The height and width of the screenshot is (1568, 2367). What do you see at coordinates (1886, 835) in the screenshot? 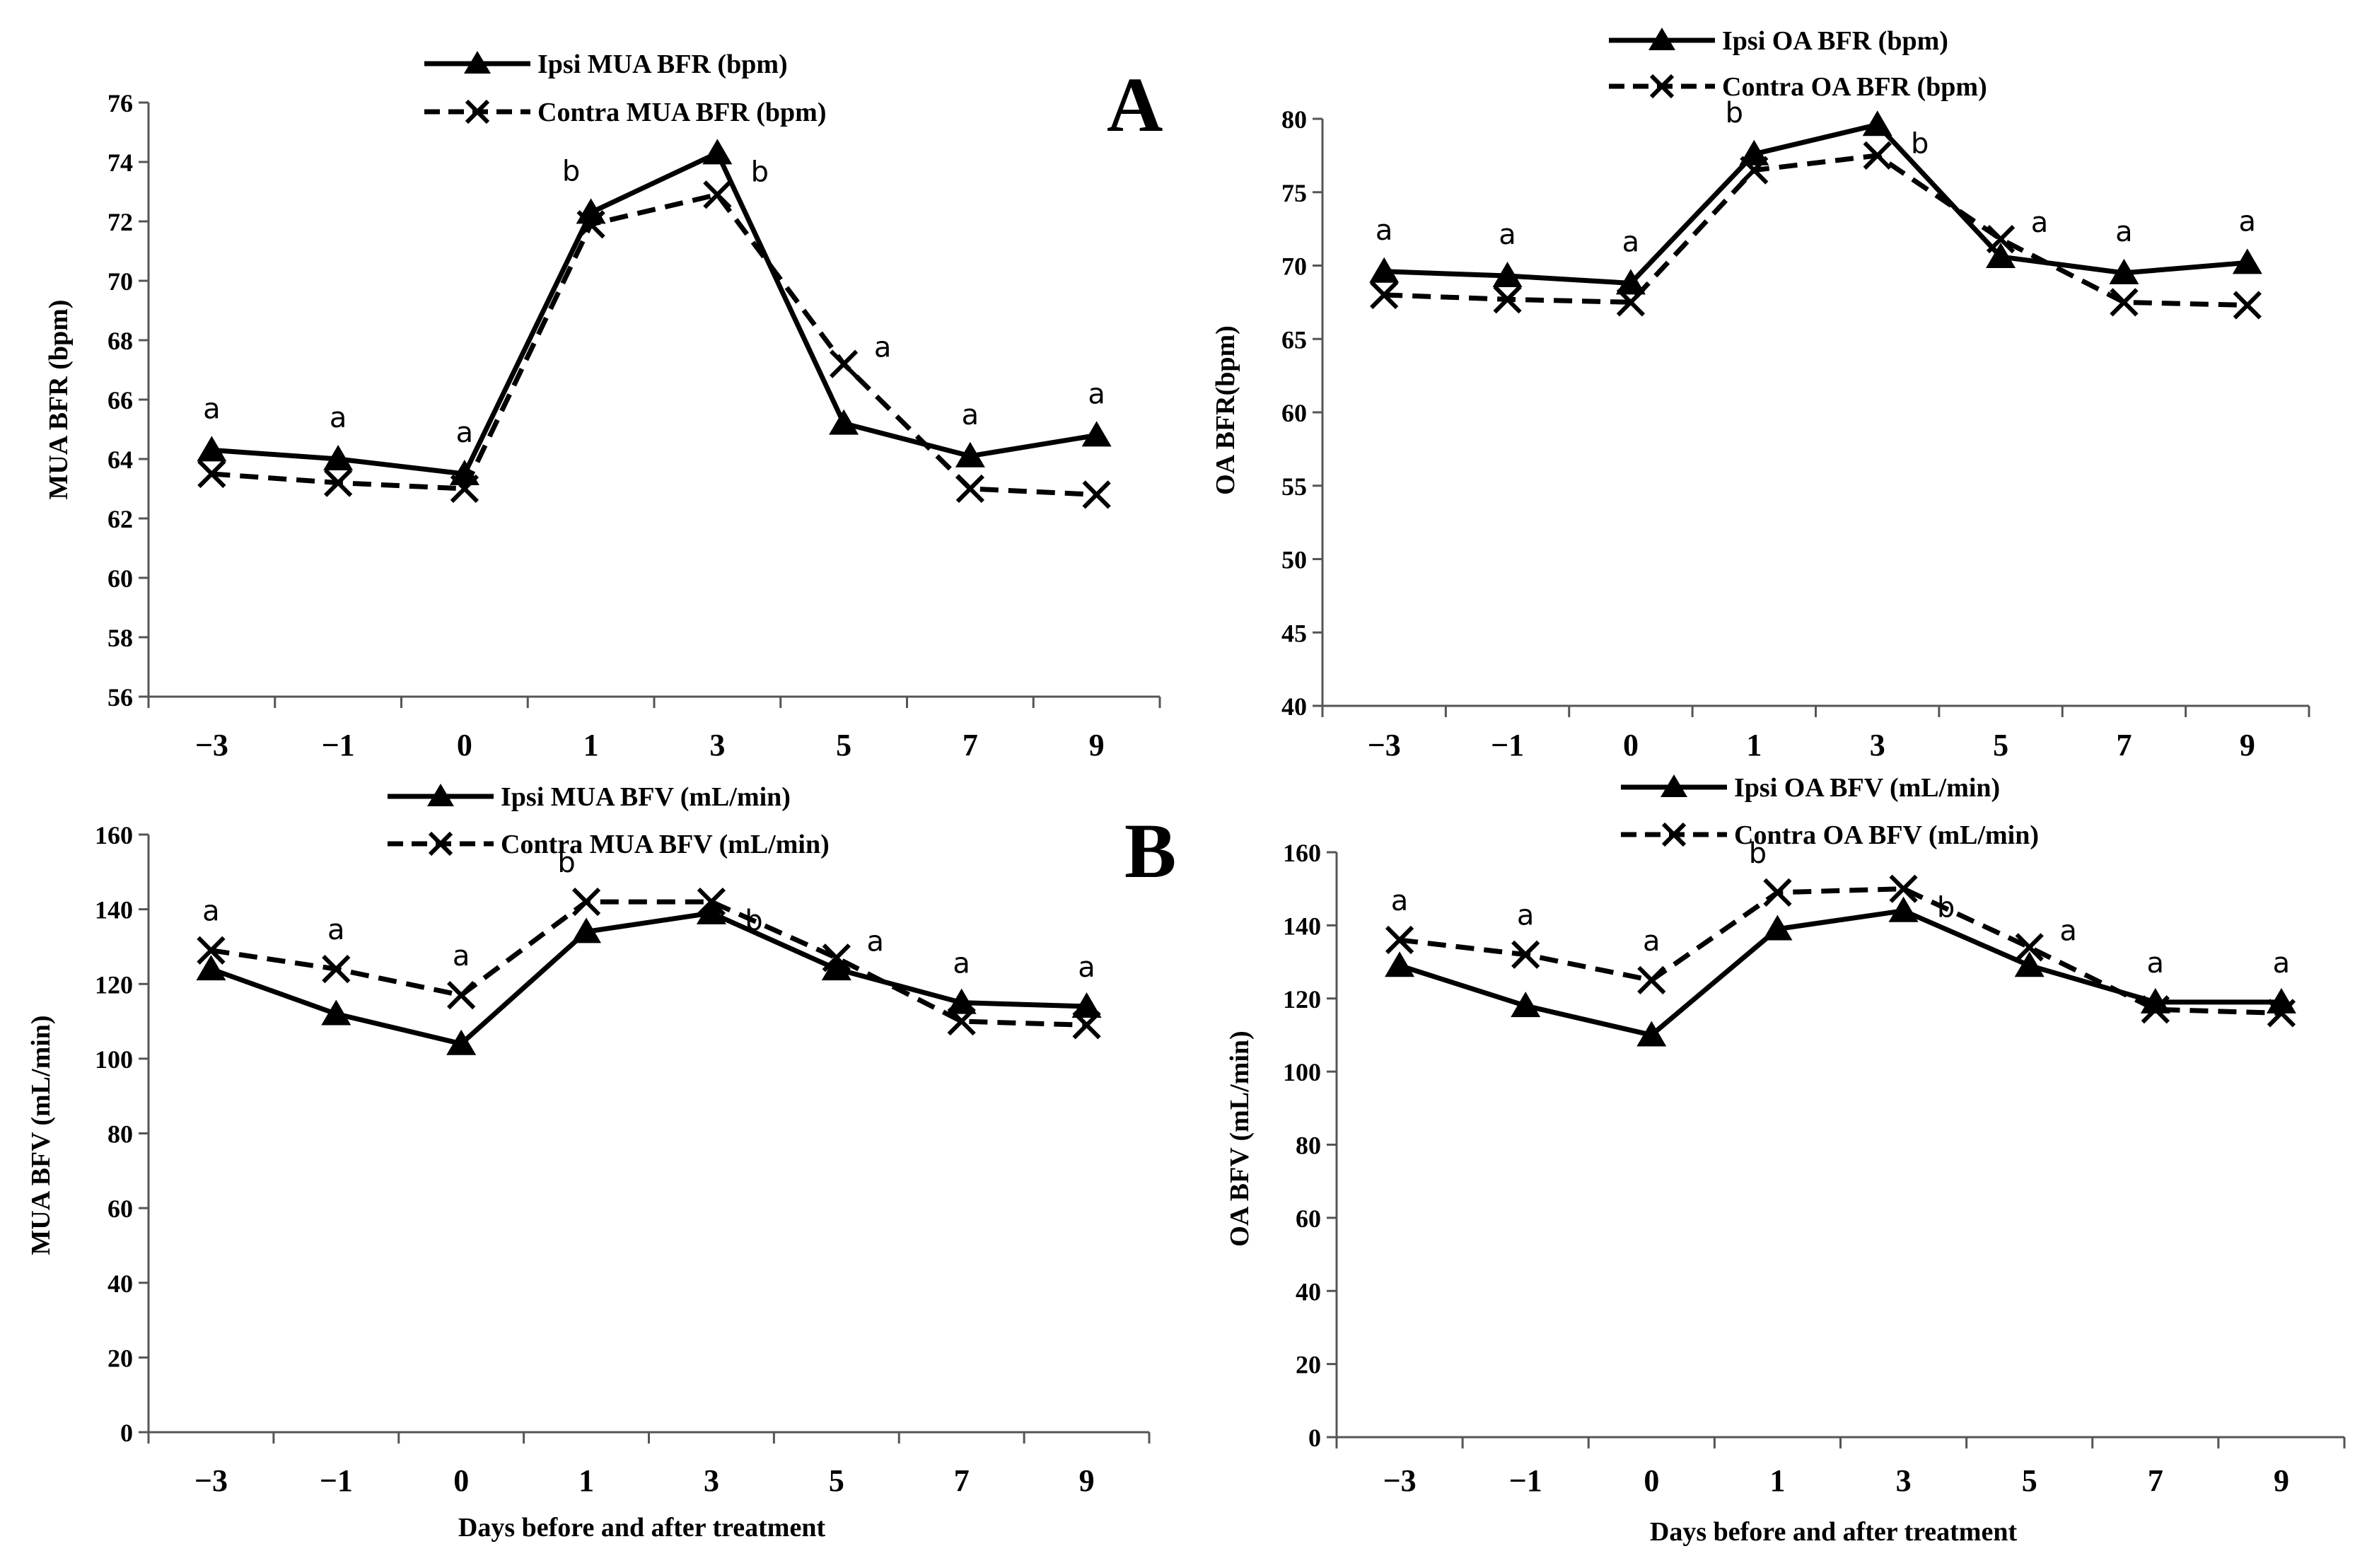
I see `legend-label: Contra OA BFV (mL/min)` at bounding box center [1886, 835].